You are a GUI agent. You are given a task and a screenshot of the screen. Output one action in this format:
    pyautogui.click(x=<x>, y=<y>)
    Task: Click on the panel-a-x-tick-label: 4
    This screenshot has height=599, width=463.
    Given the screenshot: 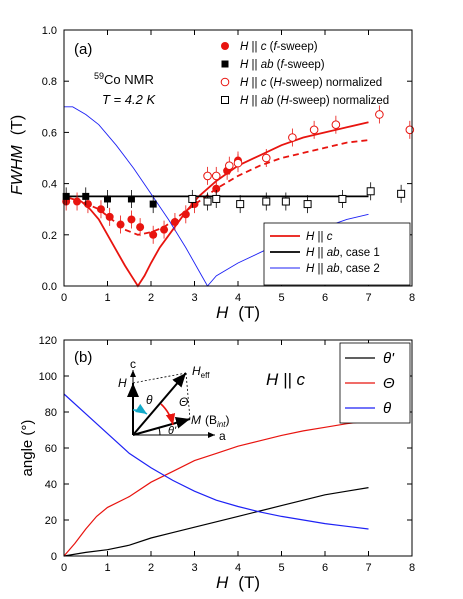 What is the action you would take?
    pyautogui.click(x=238, y=298)
    